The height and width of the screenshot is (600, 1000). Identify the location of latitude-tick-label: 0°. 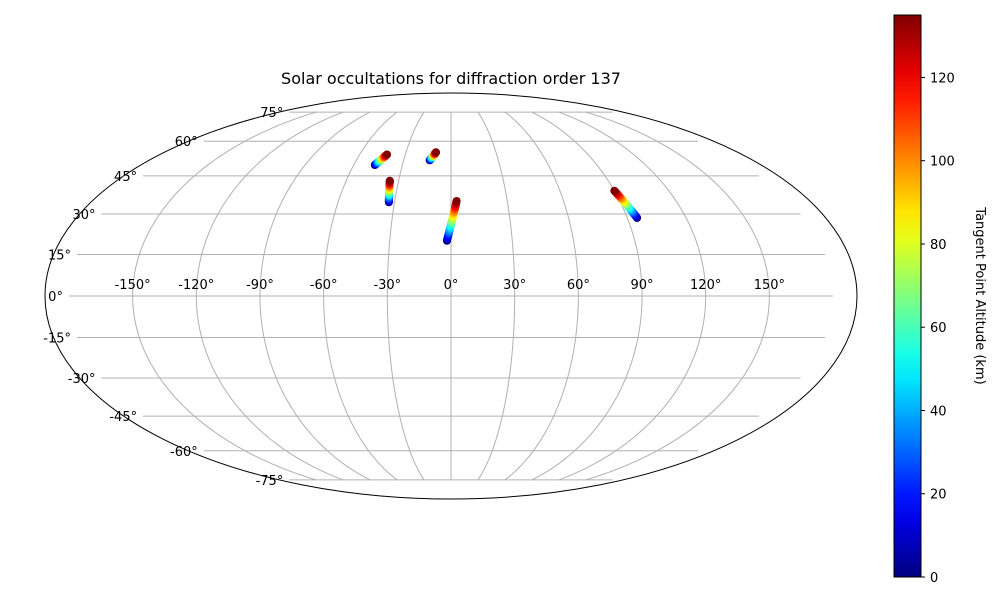
(55, 297).